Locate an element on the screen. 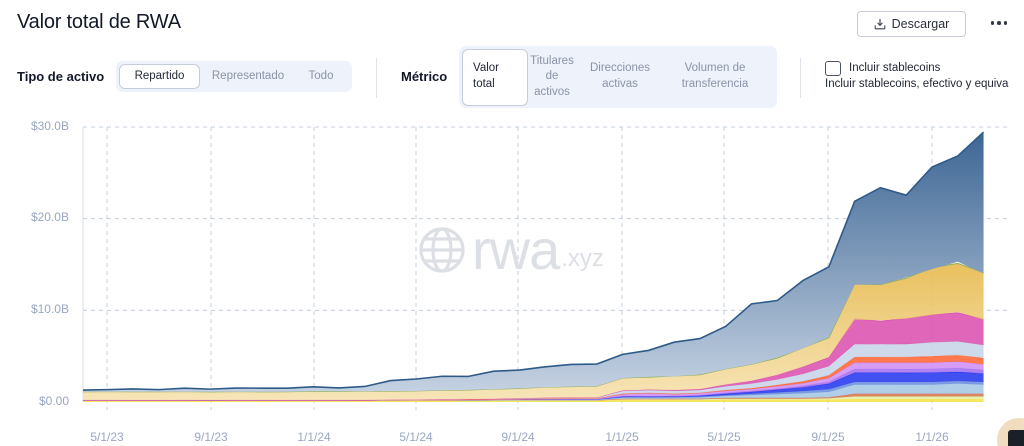 The height and width of the screenshot is (446, 1024). stablecoins-description: Incluir stablecoins, efectivo y equiva is located at coordinates (917, 84).